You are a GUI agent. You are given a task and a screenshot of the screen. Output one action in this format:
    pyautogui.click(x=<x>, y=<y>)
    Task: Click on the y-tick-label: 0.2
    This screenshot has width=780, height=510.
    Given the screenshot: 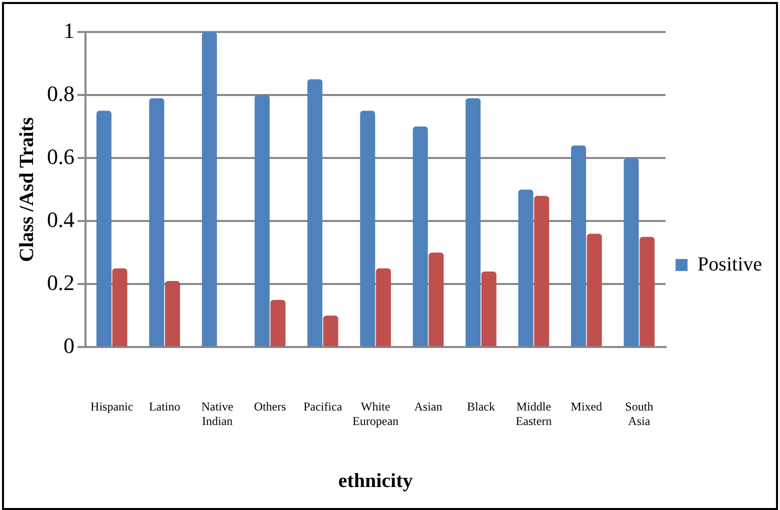 What is the action you would take?
    pyautogui.click(x=60, y=282)
    